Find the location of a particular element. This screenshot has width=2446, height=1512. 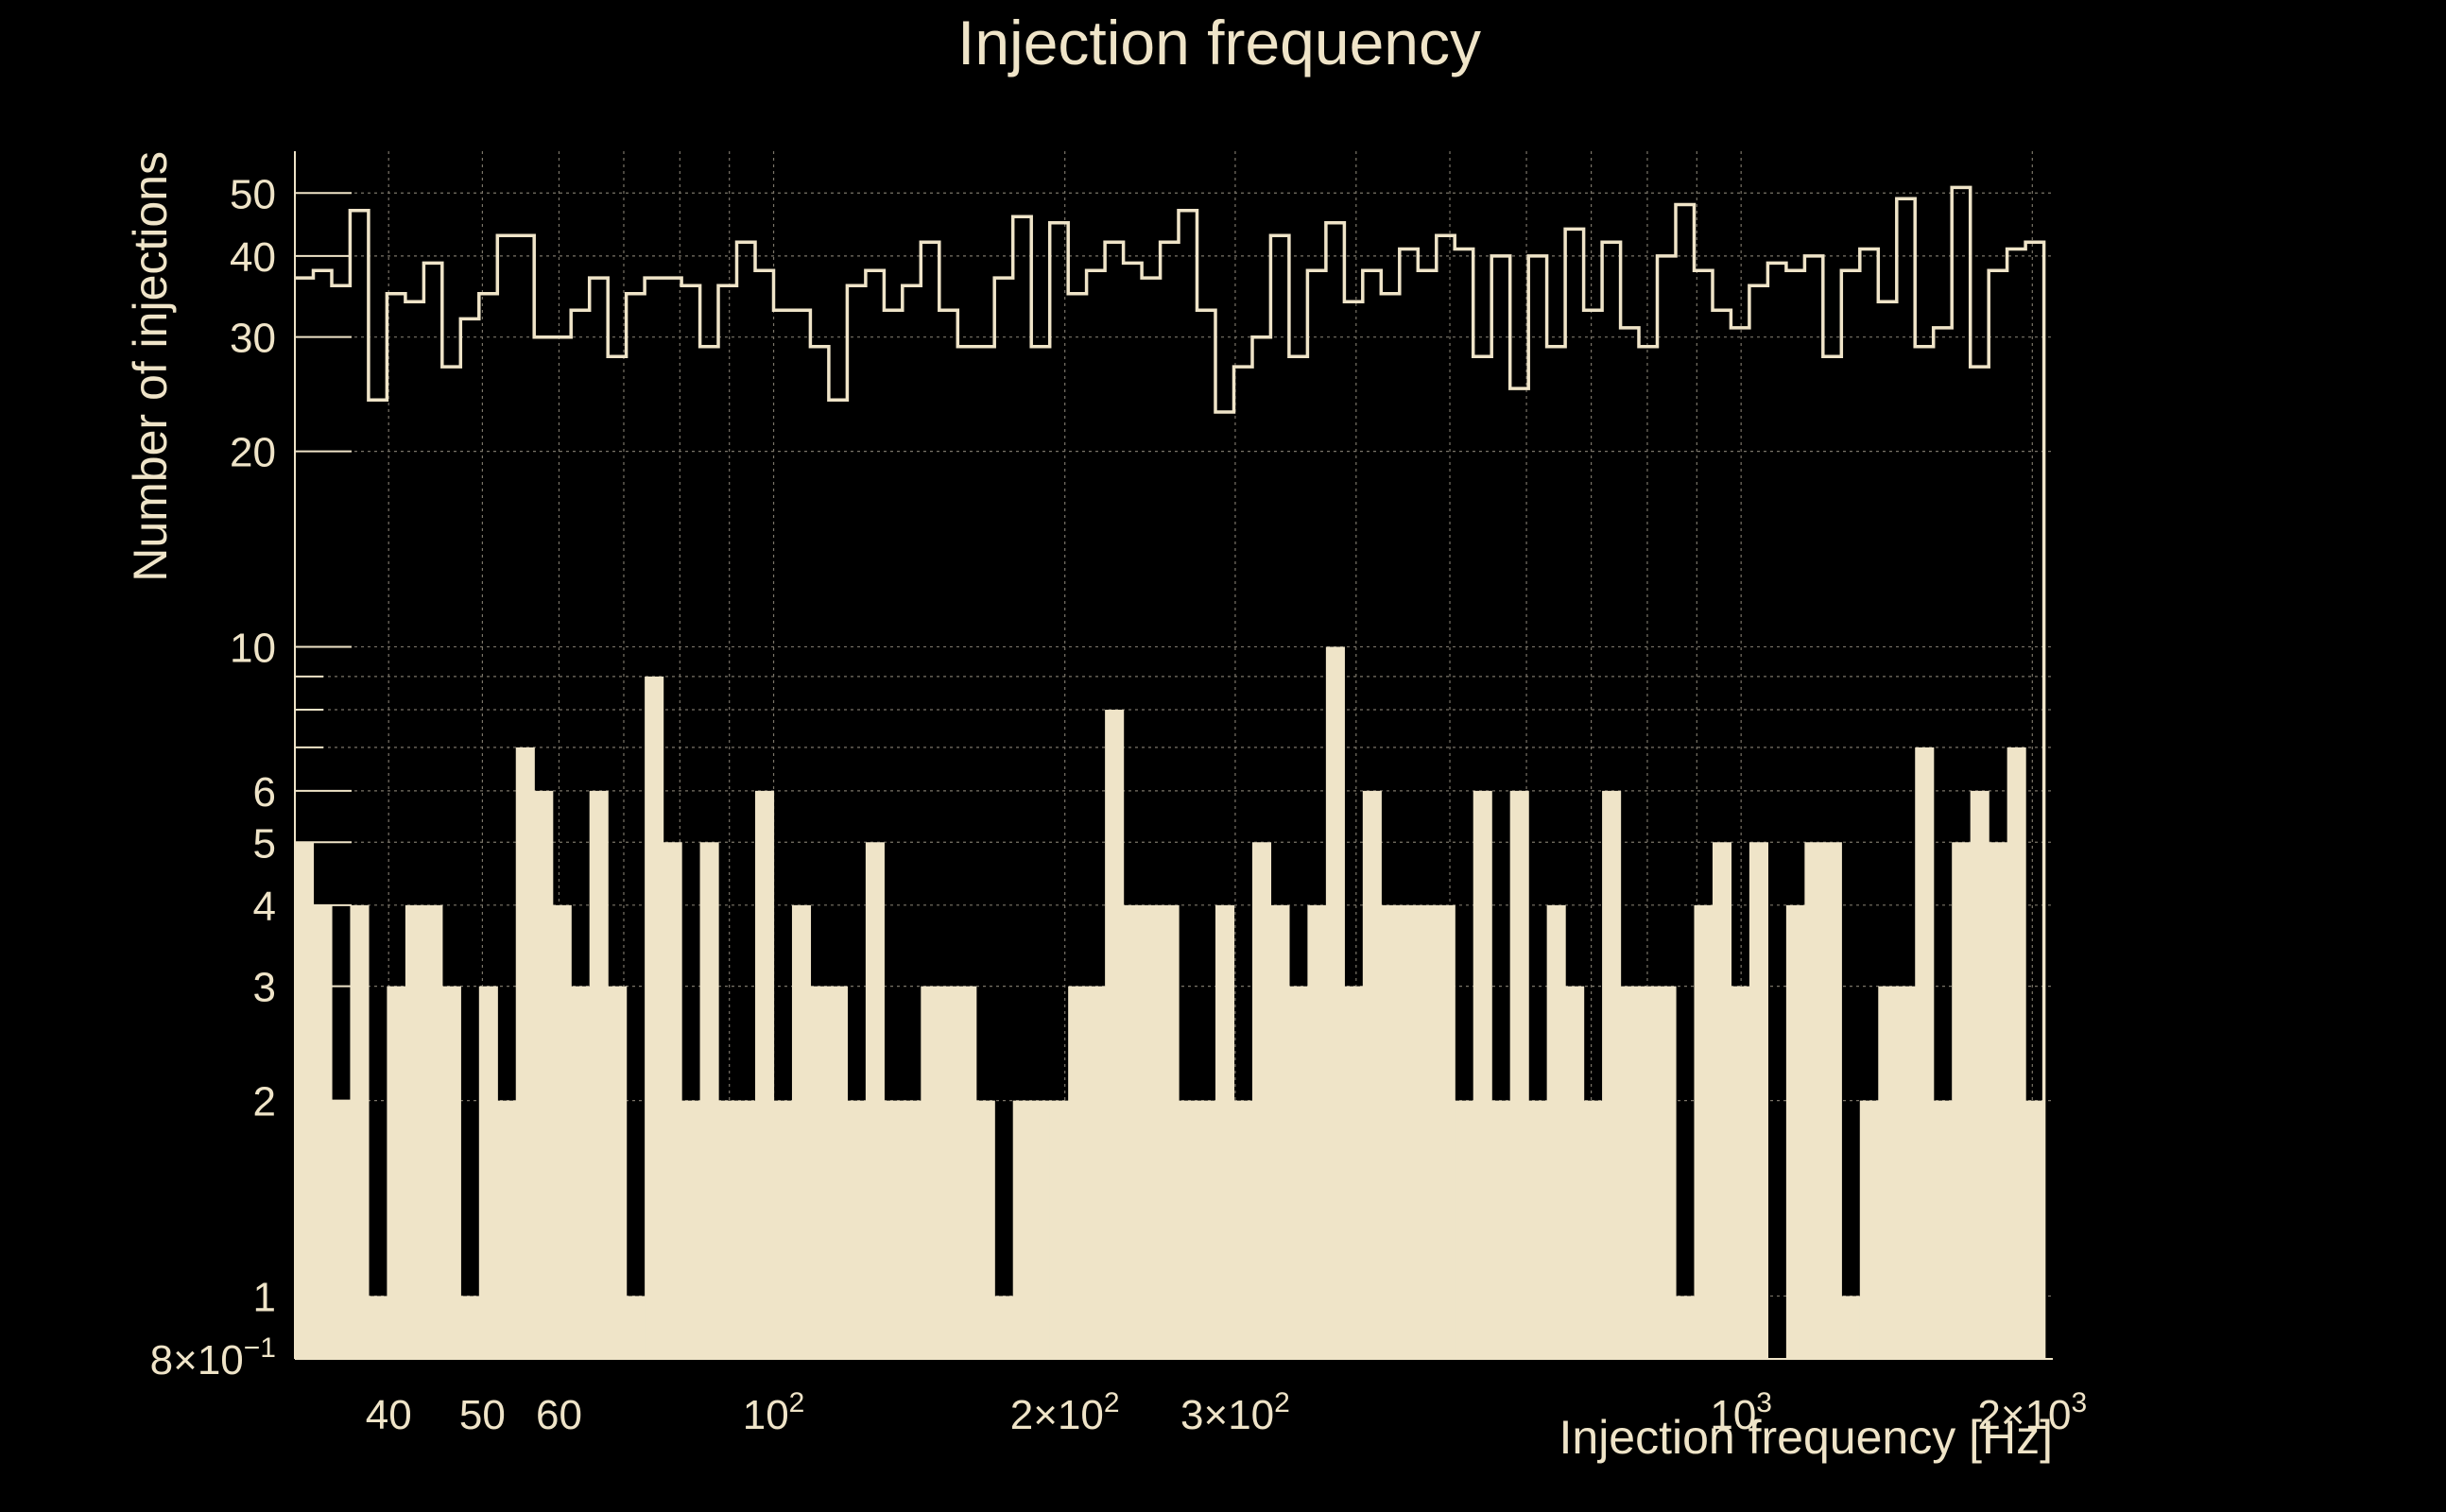

y-tick-label: 4 is located at coordinates (264, 907).